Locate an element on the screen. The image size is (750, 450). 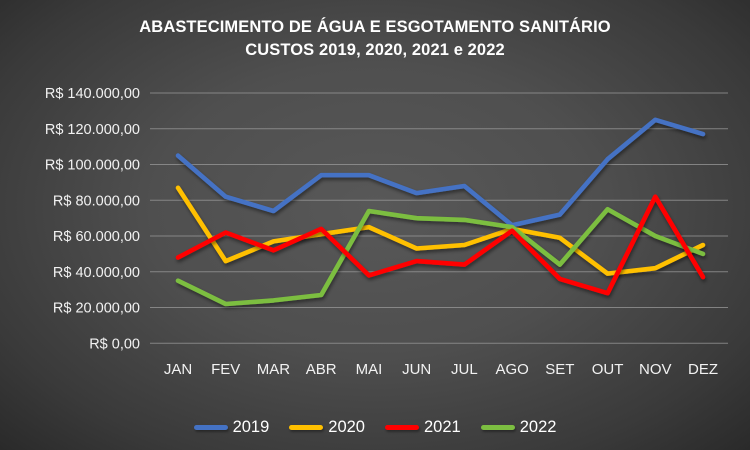
y-axis-tick-label: R$ 60.000,00 is located at coordinates (96, 237).